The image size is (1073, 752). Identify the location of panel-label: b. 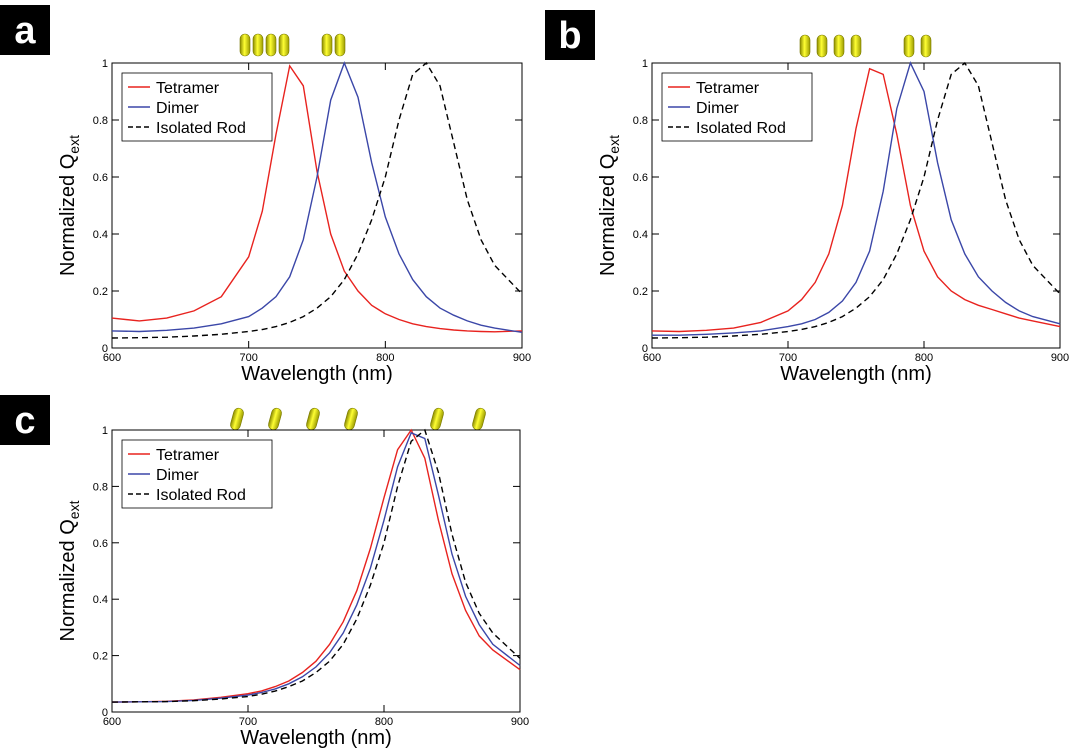
(569, 36).